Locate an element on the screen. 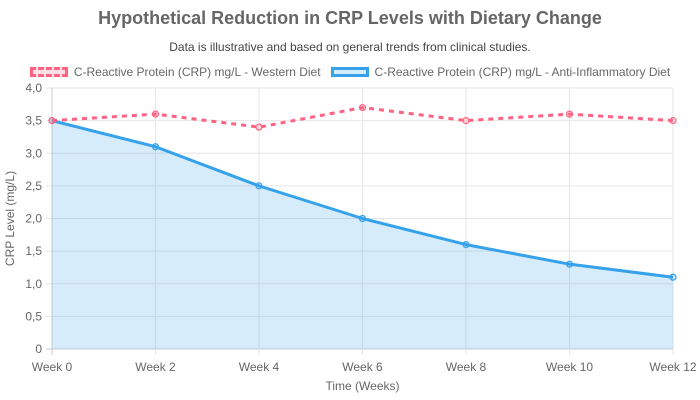  x-tick-label: Week 0 is located at coordinates (52, 367).